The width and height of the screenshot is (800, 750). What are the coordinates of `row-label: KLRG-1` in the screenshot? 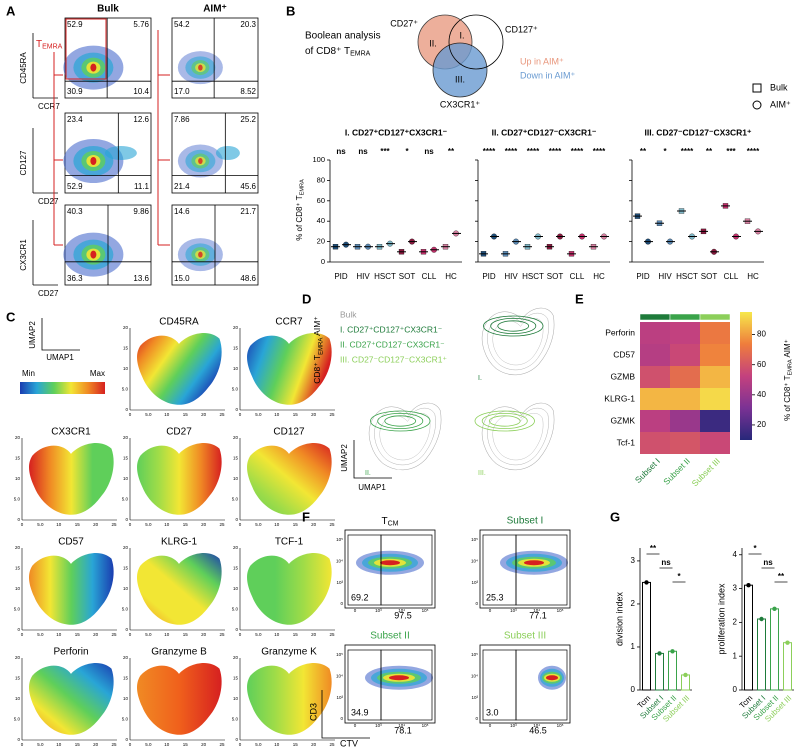 It's located at (619, 398).